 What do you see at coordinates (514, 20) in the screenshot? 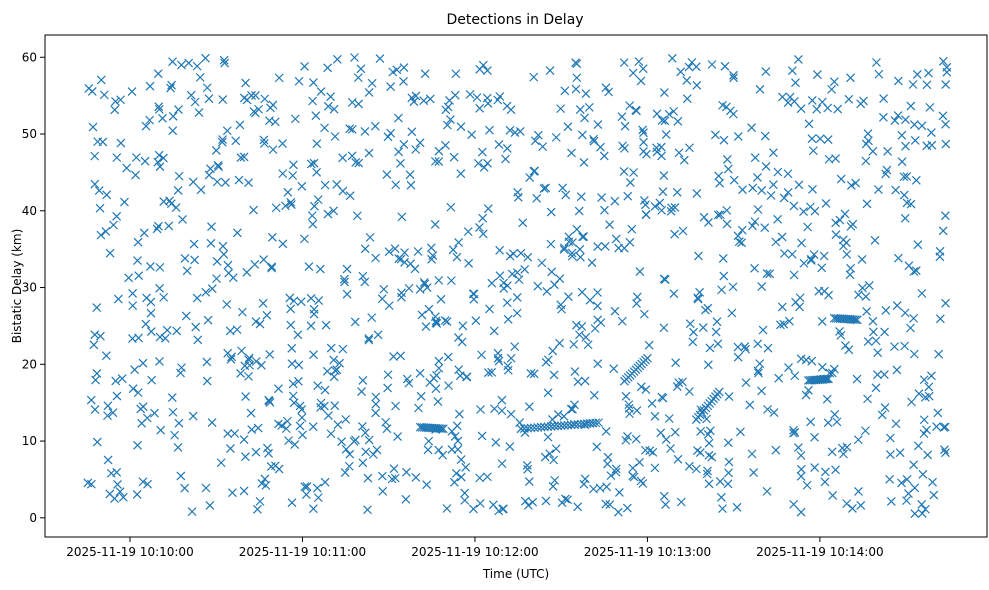
I see `chart-title: Detections in Delay` at bounding box center [514, 20].